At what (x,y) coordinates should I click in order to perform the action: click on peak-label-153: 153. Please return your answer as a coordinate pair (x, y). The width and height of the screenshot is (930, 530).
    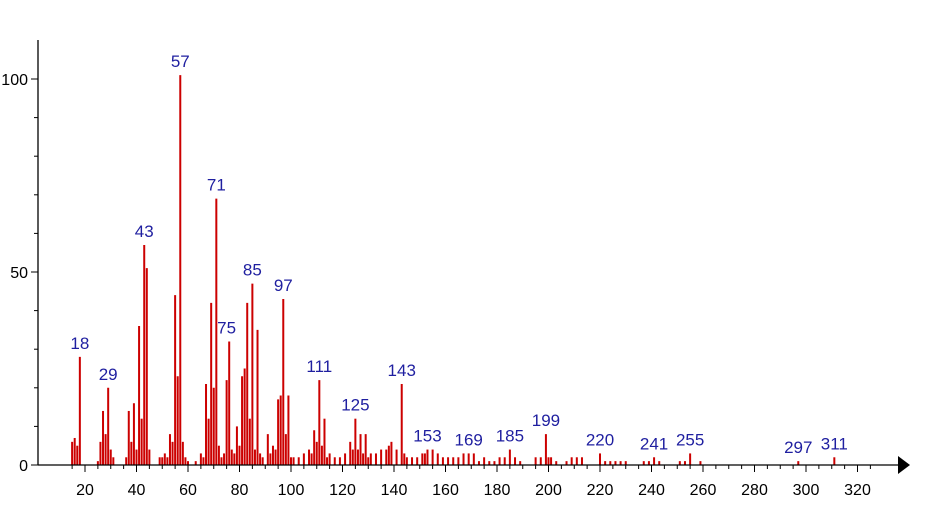
    Looking at the image, I should click on (427, 436).